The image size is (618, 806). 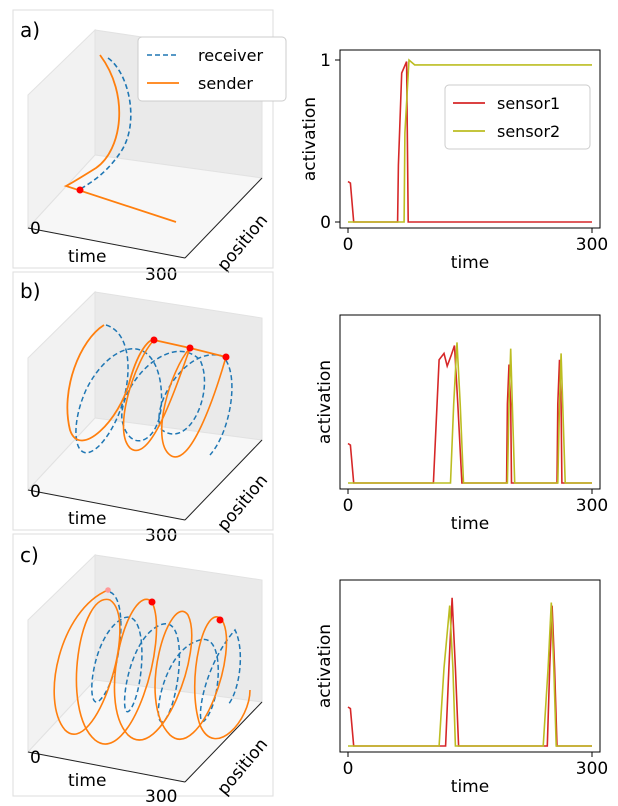 What do you see at coordinates (470, 787) in the screenshot?
I see `chart-5-xlabel: time` at bounding box center [470, 787].